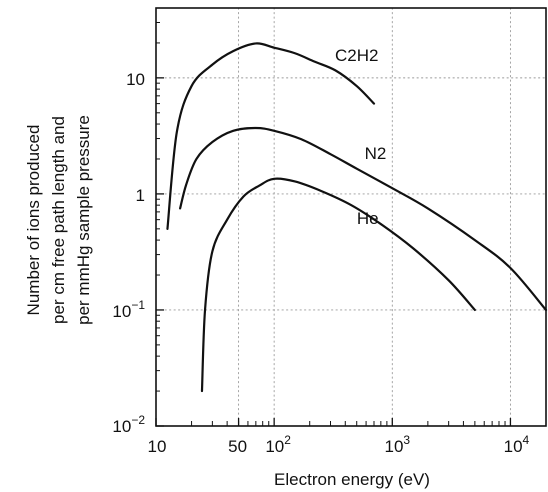  What do you see at coordinates (352, 479) in the screenshot?
I see `x-axis-label: Electron energy (eV)` at bounding box center [352, 479].